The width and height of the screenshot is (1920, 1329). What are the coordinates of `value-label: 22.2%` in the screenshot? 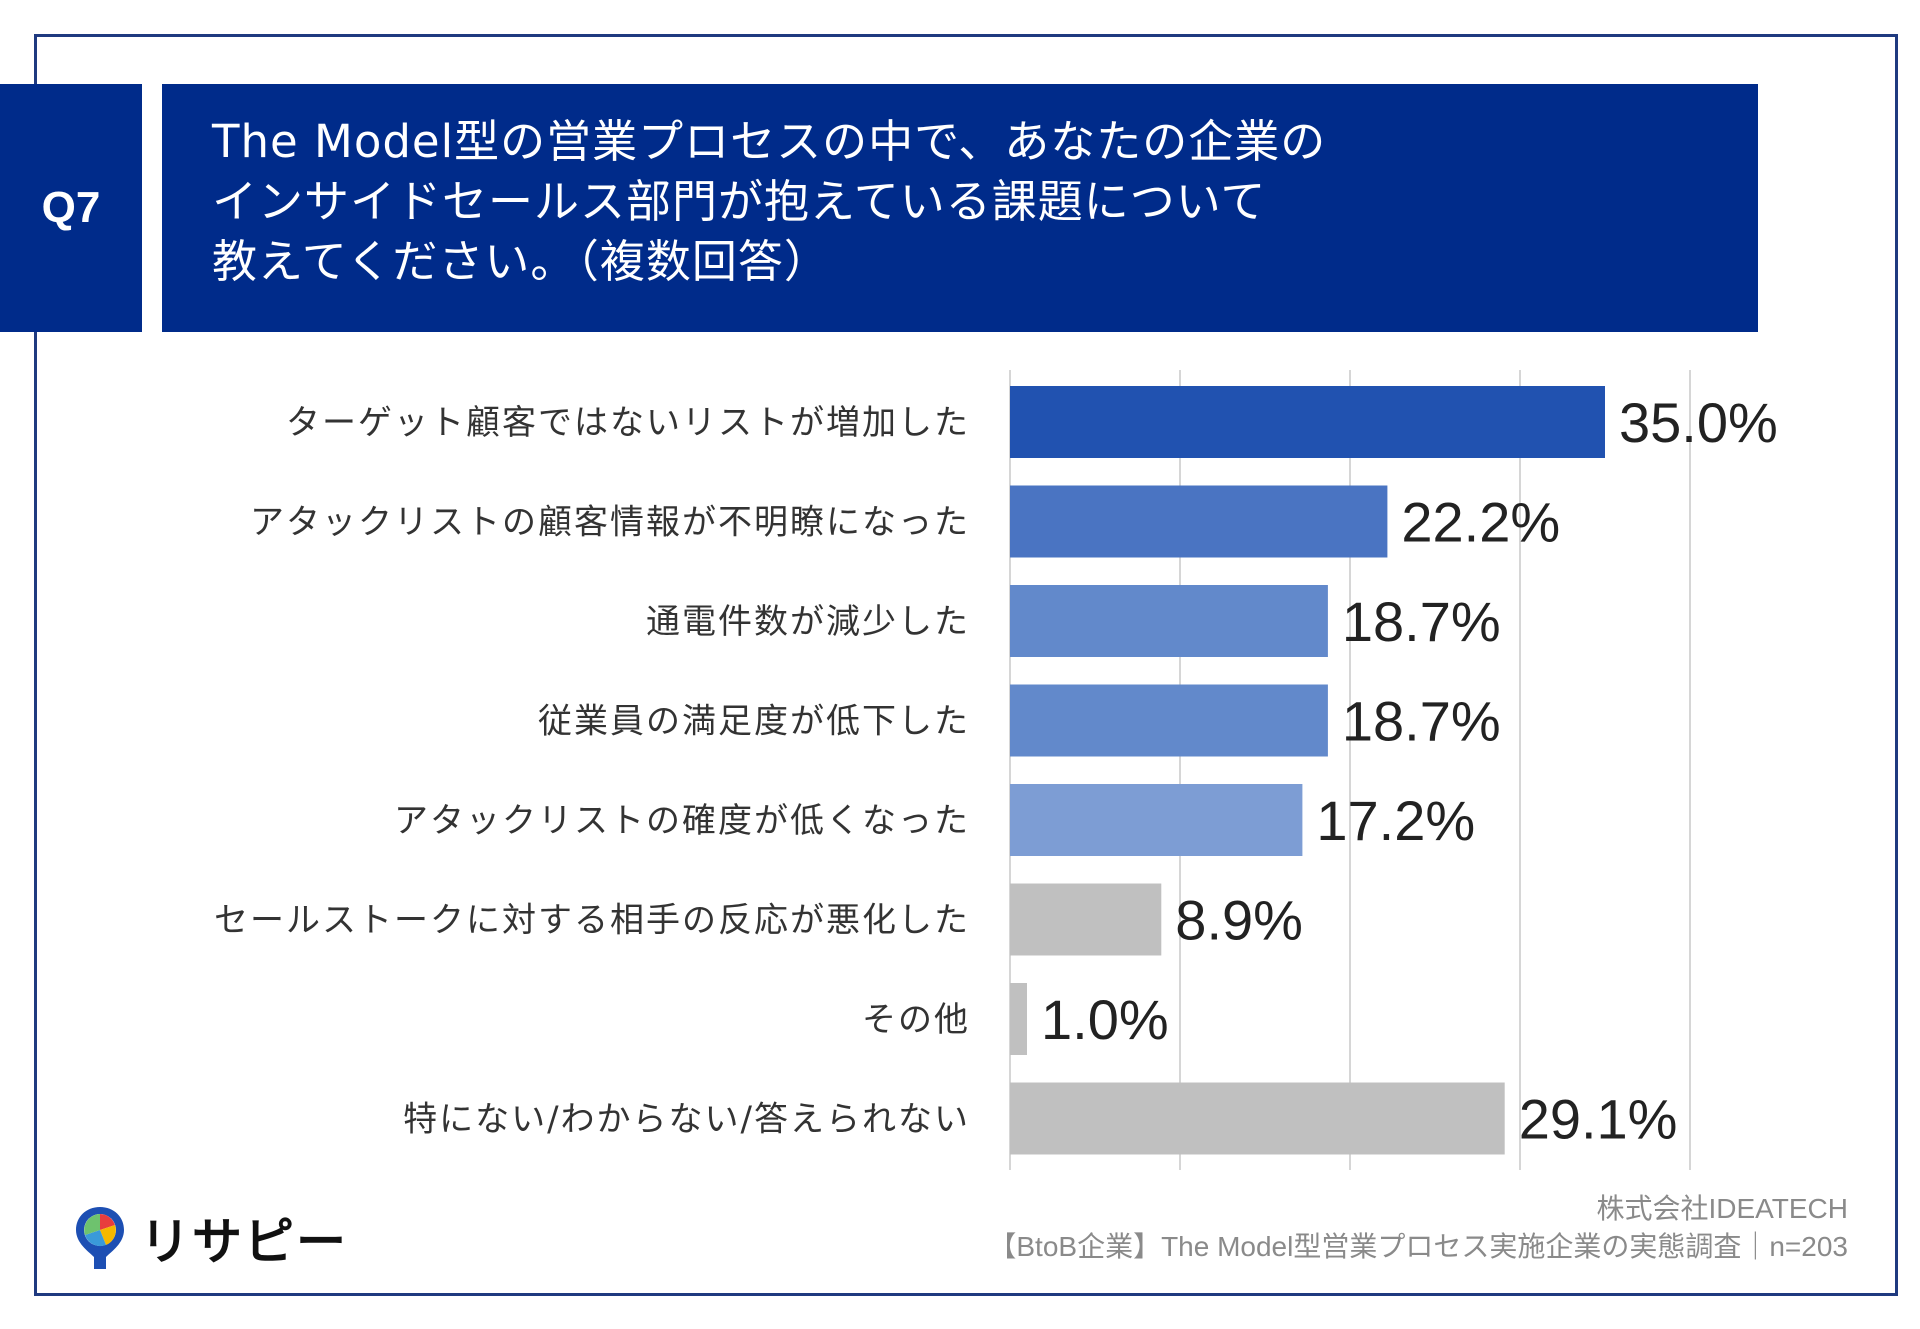 It's located at (1480, 522).